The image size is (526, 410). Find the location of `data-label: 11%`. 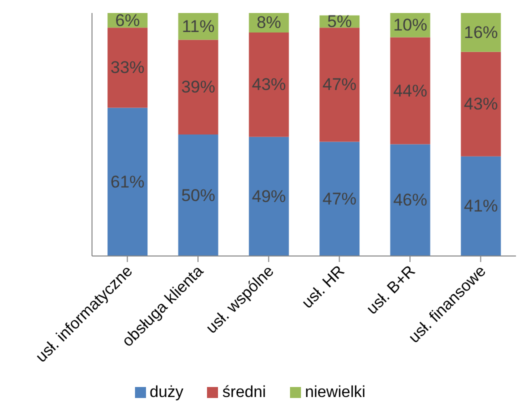

data-label: 11% is located at coordinates (198, 26).